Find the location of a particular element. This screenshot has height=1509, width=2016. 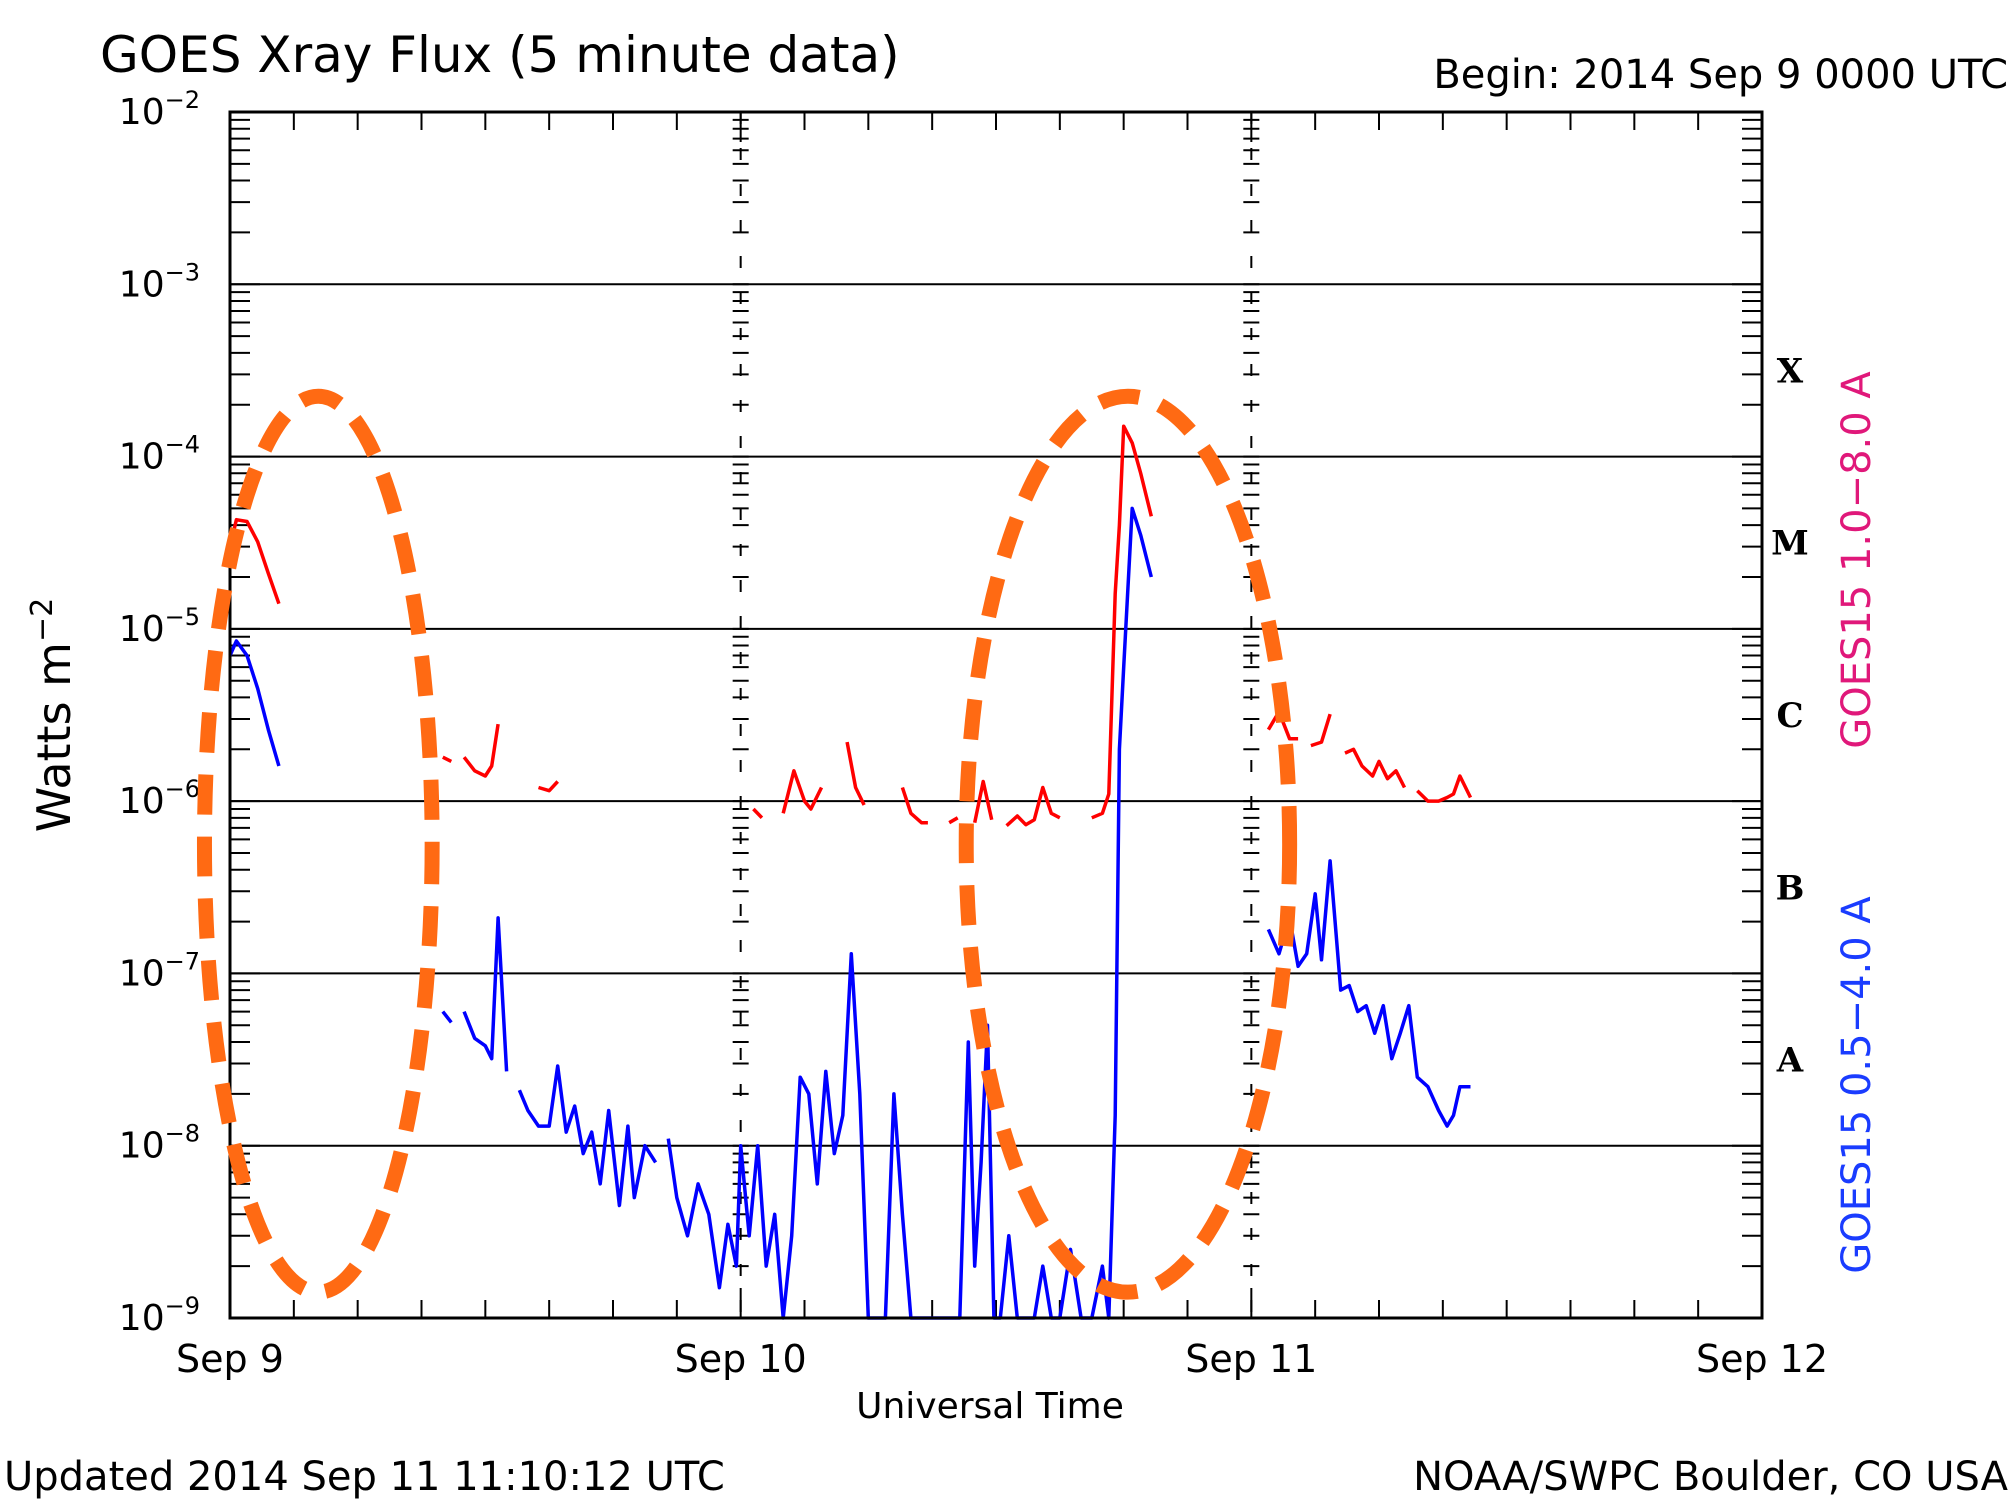

y-tick-exponent: −2 is located at coordinates (182, 100).